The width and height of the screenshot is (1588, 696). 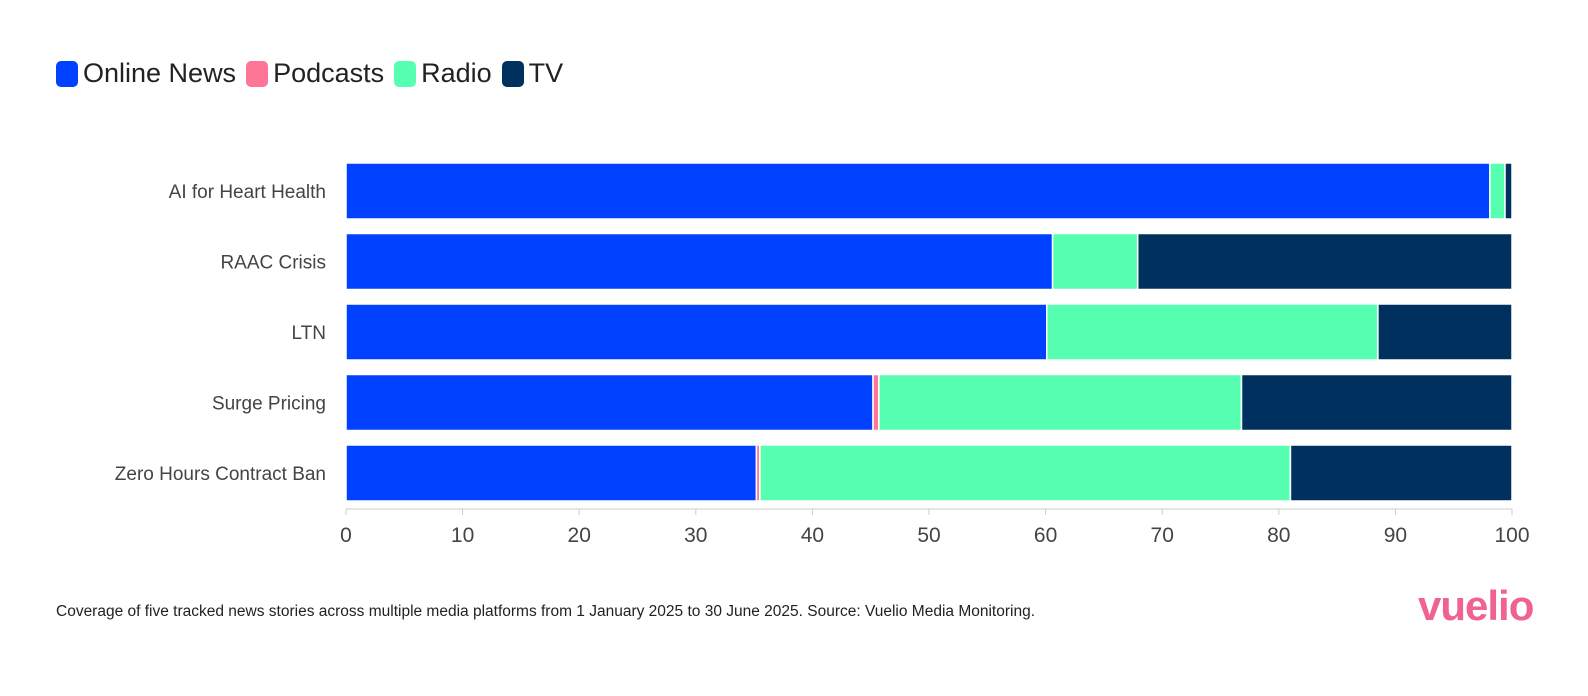 I want to click on x-tick-label: 90, so click(x=1395, y=535).